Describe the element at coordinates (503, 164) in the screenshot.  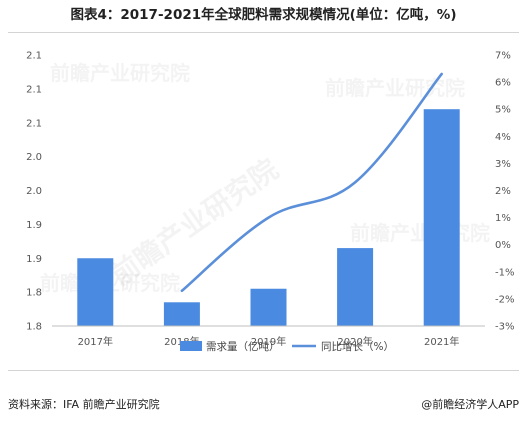
I see `right-axis-tick-label: 3%` at that location.